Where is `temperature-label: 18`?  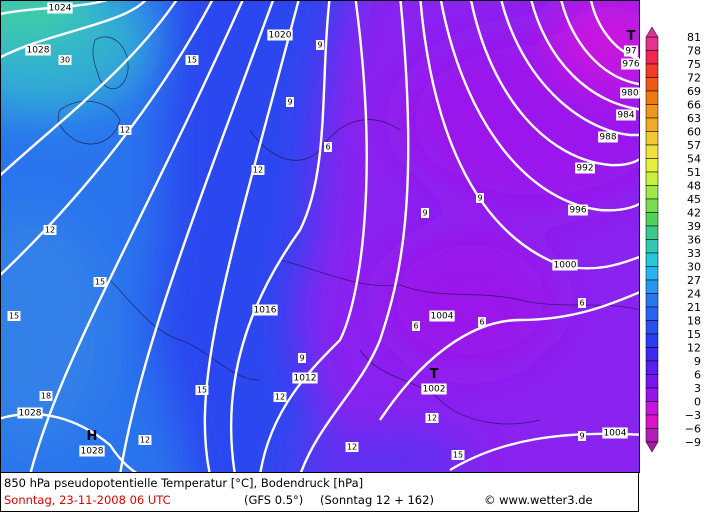 temperature-label: 18 is located at coordinates (46, 396).